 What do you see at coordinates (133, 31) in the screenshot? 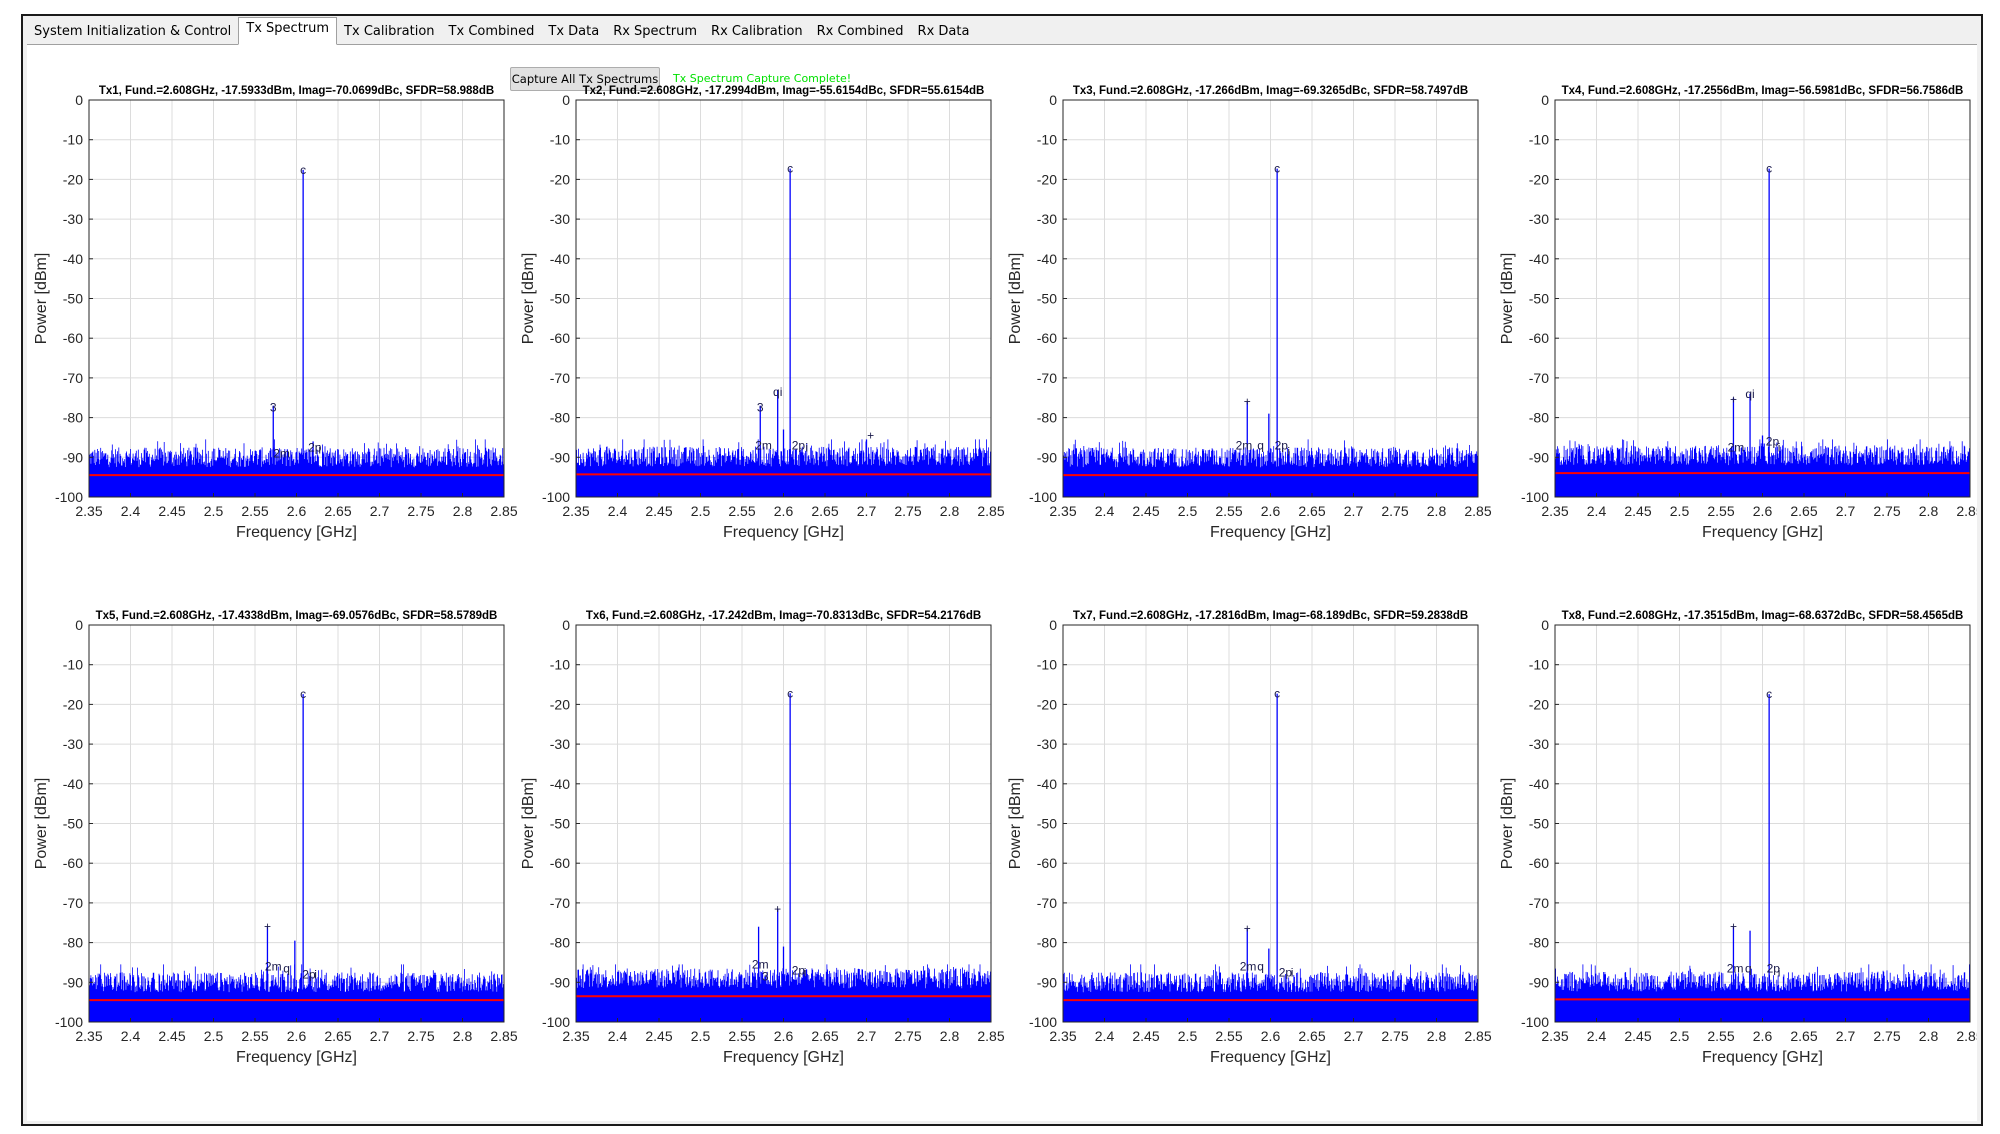
I see `tab-system-initialization: System Initialization & Control` at bounding box center [133, 31].